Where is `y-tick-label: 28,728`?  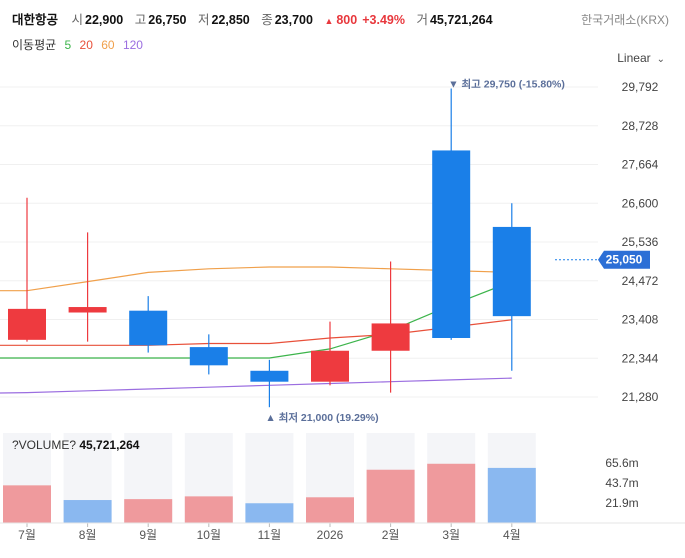 y-tick-label: 28,728 is located at coordinates (640, 126).